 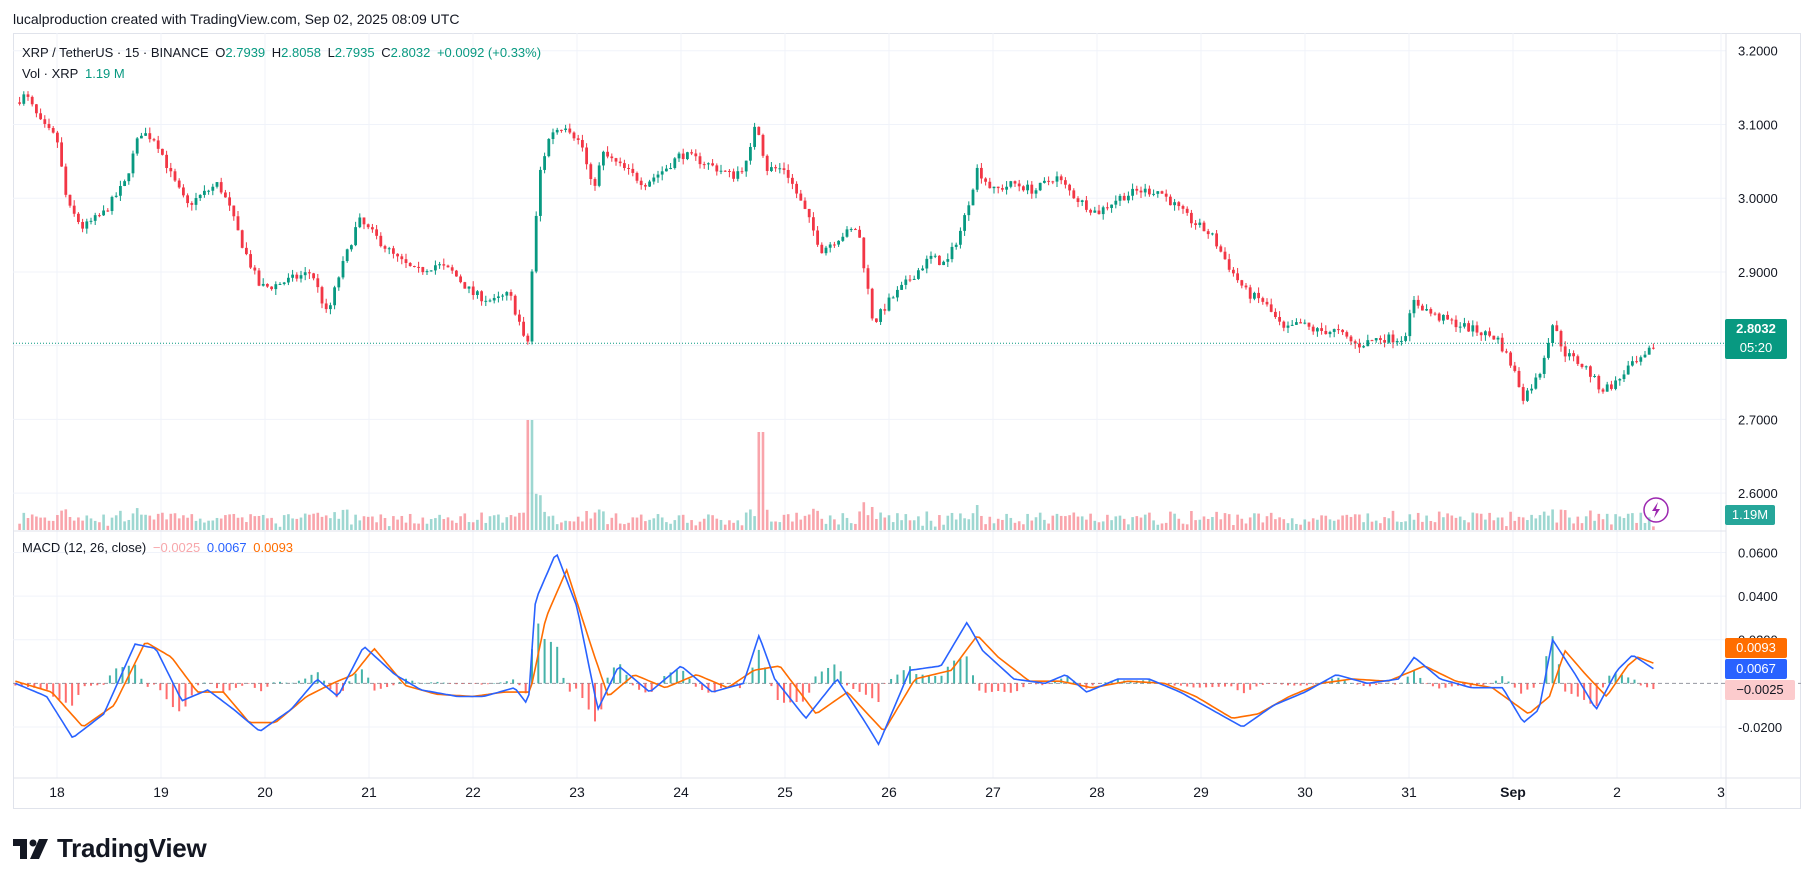 What do you see at coordinates (1758, 124) in the screenshot?
I see `price-tick-label: 3.1000` at bounding box center [1758, 124].